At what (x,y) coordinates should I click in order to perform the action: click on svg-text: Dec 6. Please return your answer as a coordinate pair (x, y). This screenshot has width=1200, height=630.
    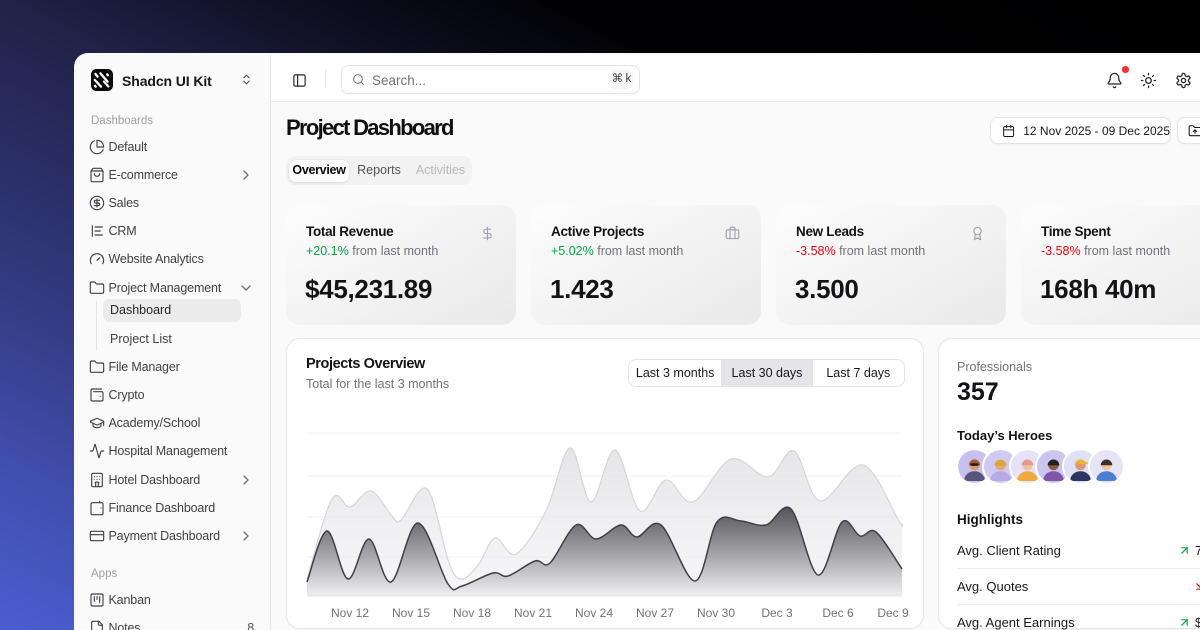
    Looking at the image, I should click on (838, 613).